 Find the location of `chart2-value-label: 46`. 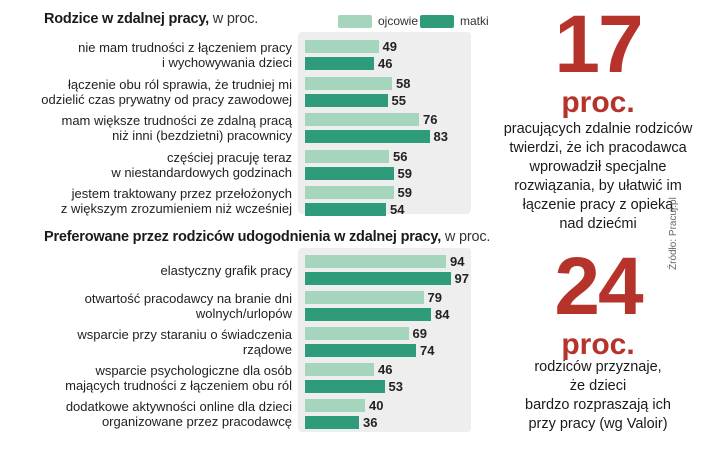

chart2-value-label: 46 is located at coordinates (385, 369).